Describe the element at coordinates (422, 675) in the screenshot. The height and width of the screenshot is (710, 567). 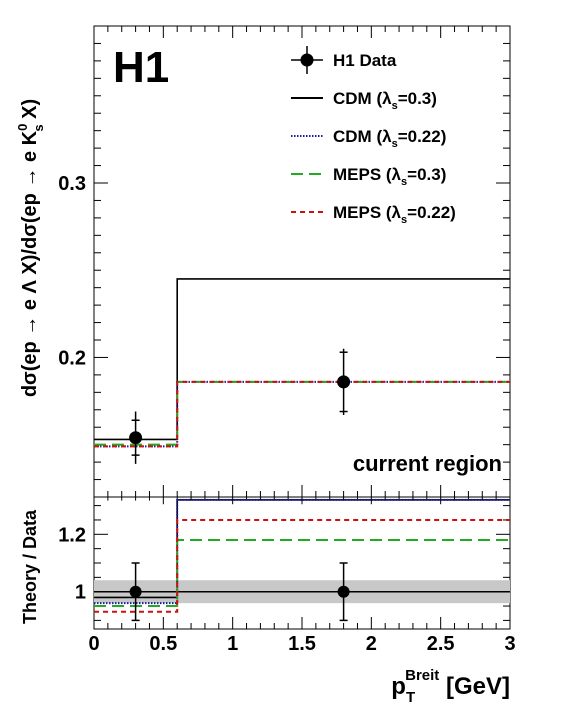
I see `xlabel-sup: Breit` at that location.